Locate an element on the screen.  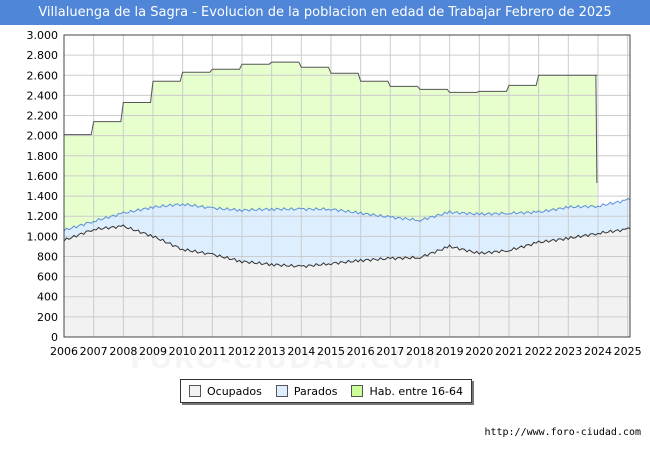
x-tick-label: 2012 is located at coordinates (242, 351).